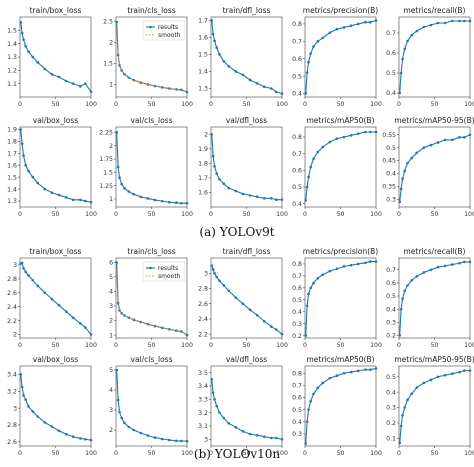 The height and width of the screenshot is (467, 474). I want to click on y-tick-label: 1.1, so click(12, 84).